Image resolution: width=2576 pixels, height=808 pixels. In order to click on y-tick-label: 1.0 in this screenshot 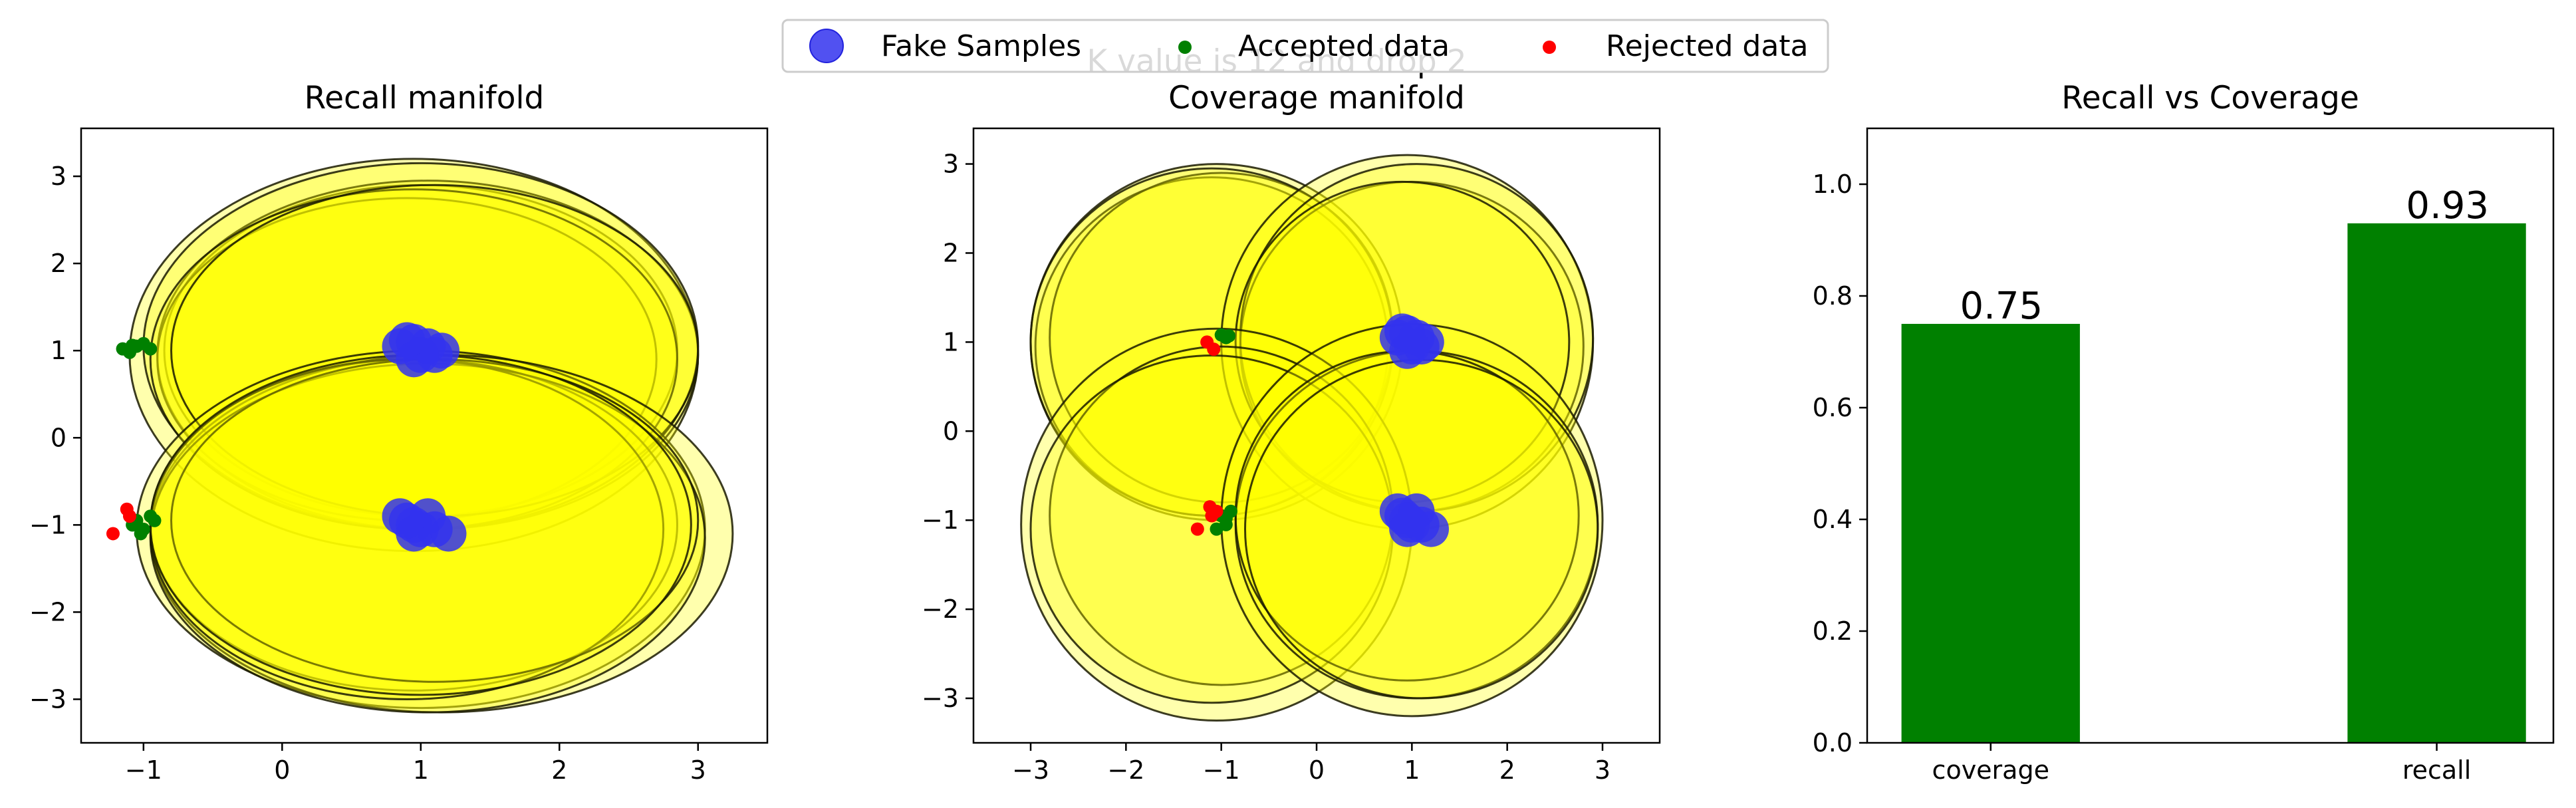, I will do `click(1833, 184)`.